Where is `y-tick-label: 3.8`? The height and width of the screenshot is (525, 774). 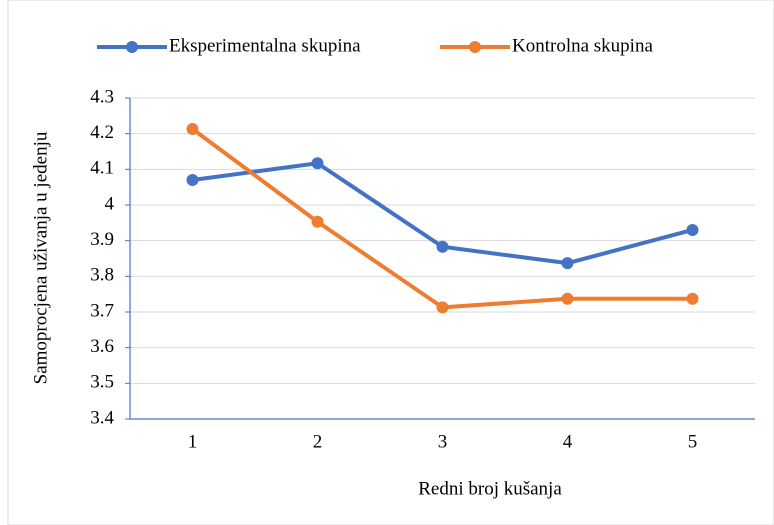
y-tick-label: 3.8 is located at coordinates (102, 275).